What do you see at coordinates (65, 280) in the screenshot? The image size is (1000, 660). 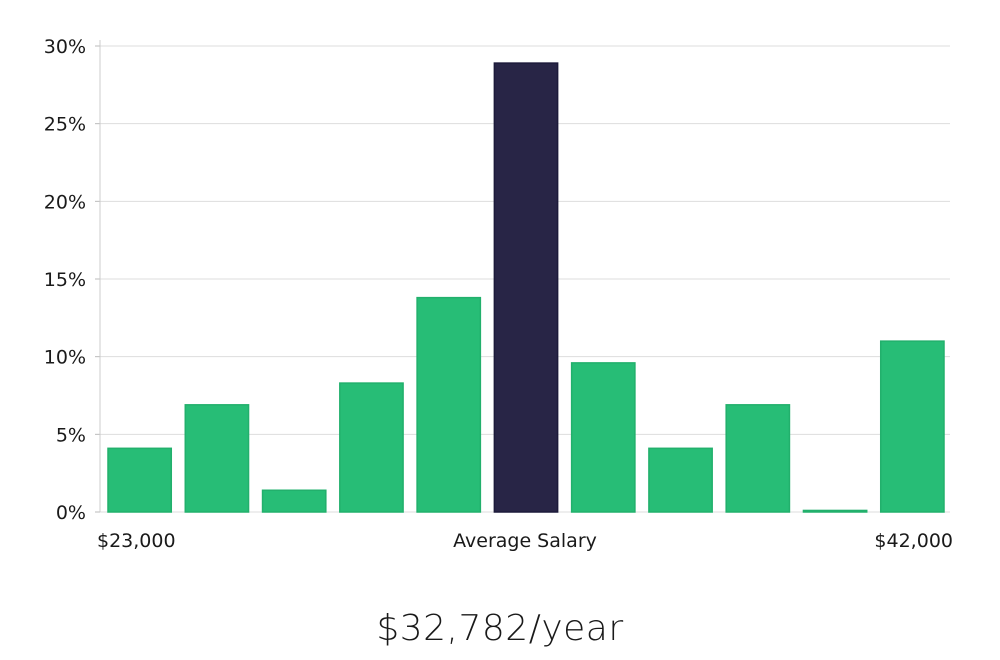 I see `y-tick-label: 15%` at bounding box center [65, 280].